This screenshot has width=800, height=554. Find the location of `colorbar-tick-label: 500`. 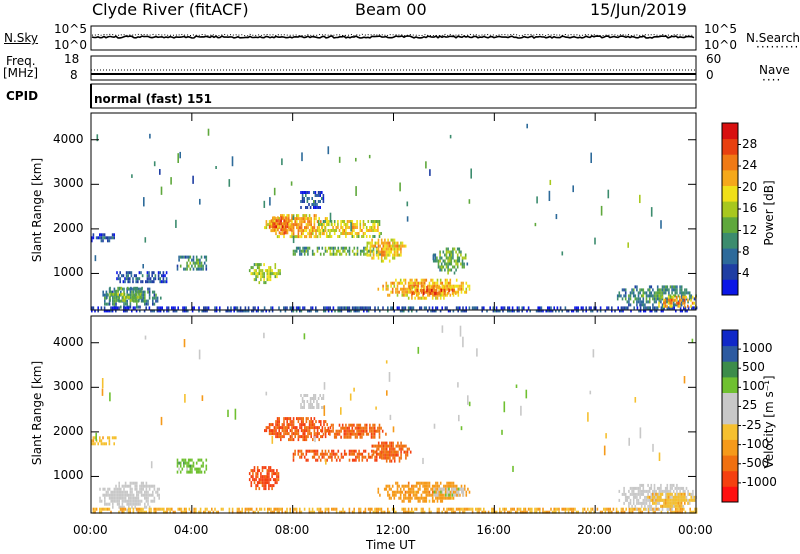

colorbar-tick-label: 500 is located at coordinates (753, 367).